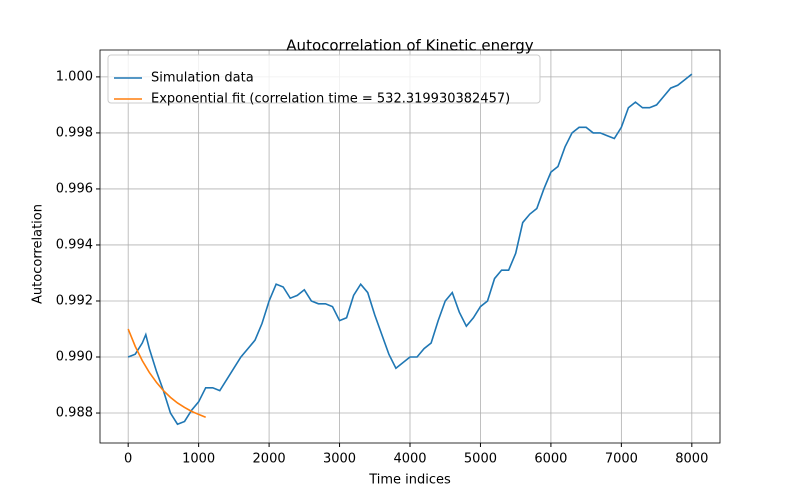 Image resolution: width=800 pixels, height=504 pixels. I want to click on y-tick-label: 0.992, so click(74, 300).